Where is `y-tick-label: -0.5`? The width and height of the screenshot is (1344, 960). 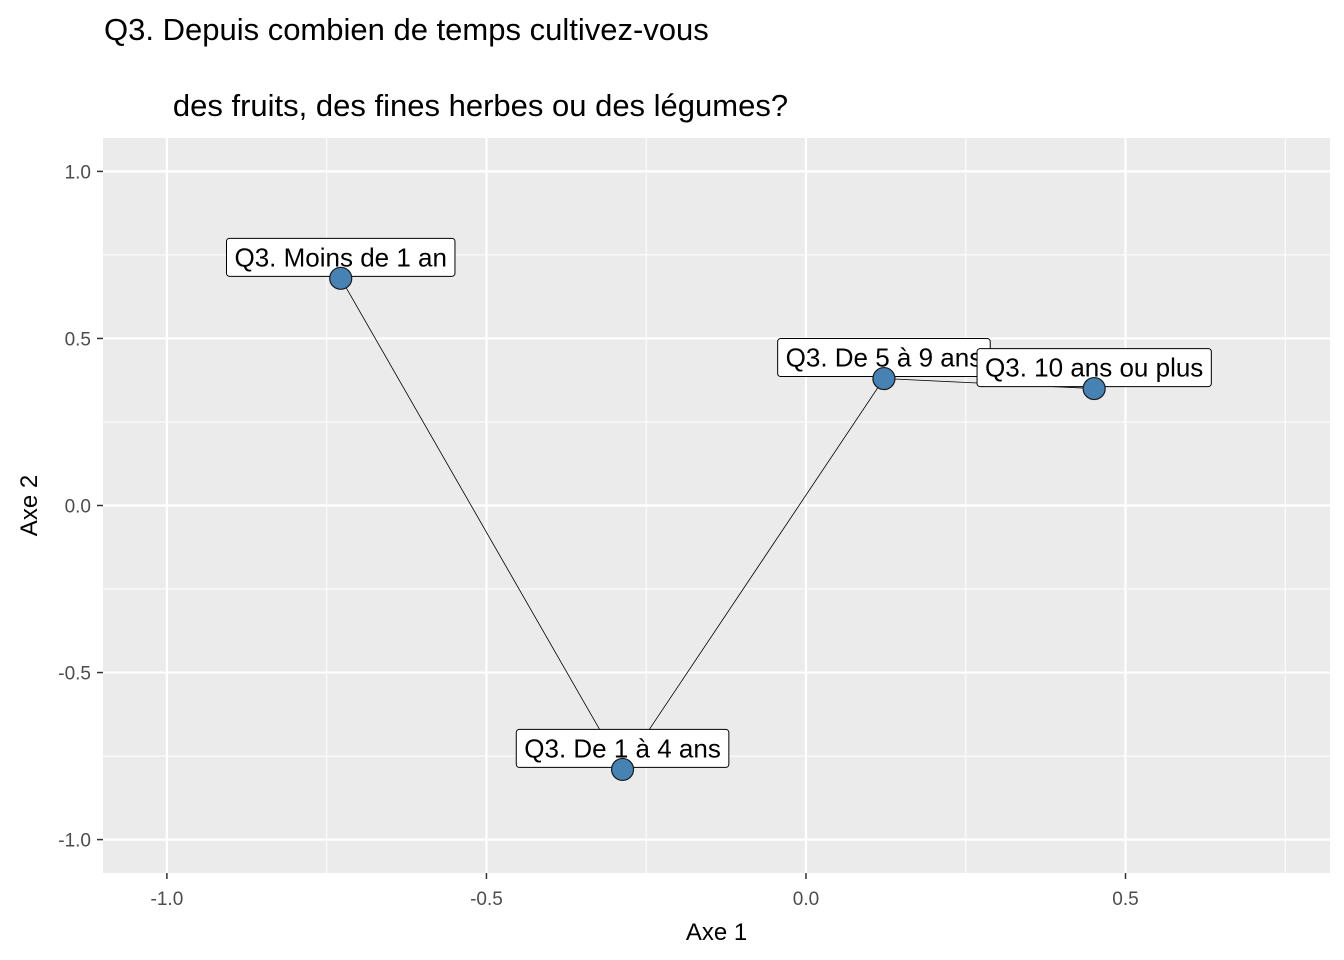
y-tick-label: -0.5 is located at coordinates (74, 674).